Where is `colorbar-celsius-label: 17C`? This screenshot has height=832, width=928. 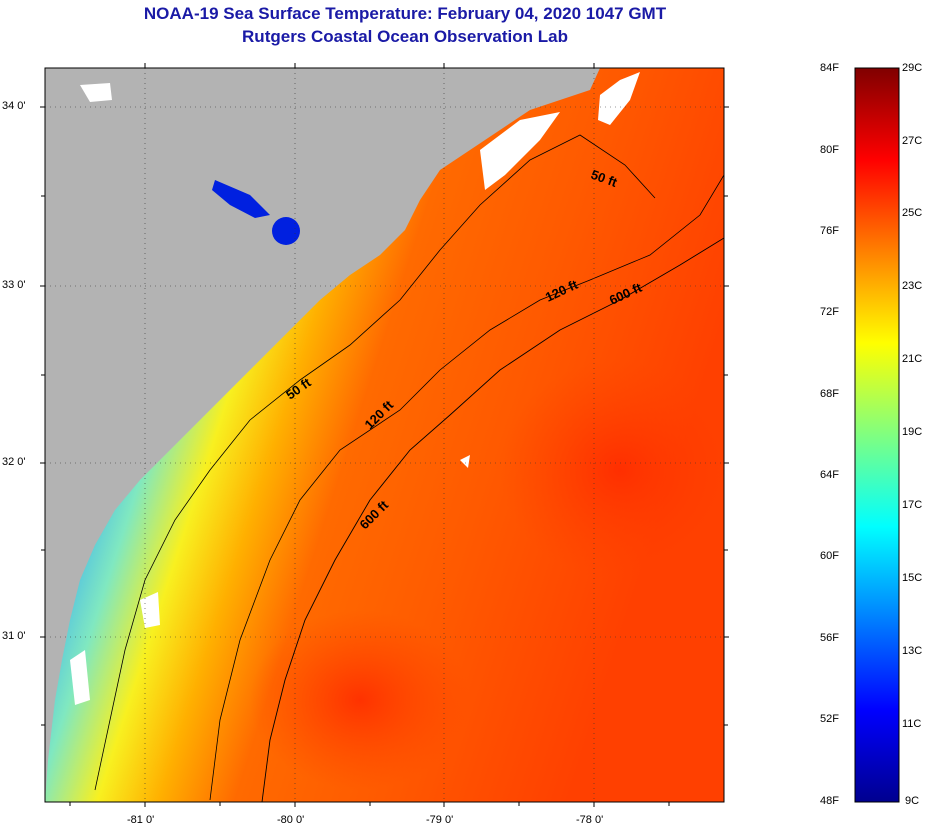 colorbar-celsius-label: 17C is located at coordinates (912, 505).